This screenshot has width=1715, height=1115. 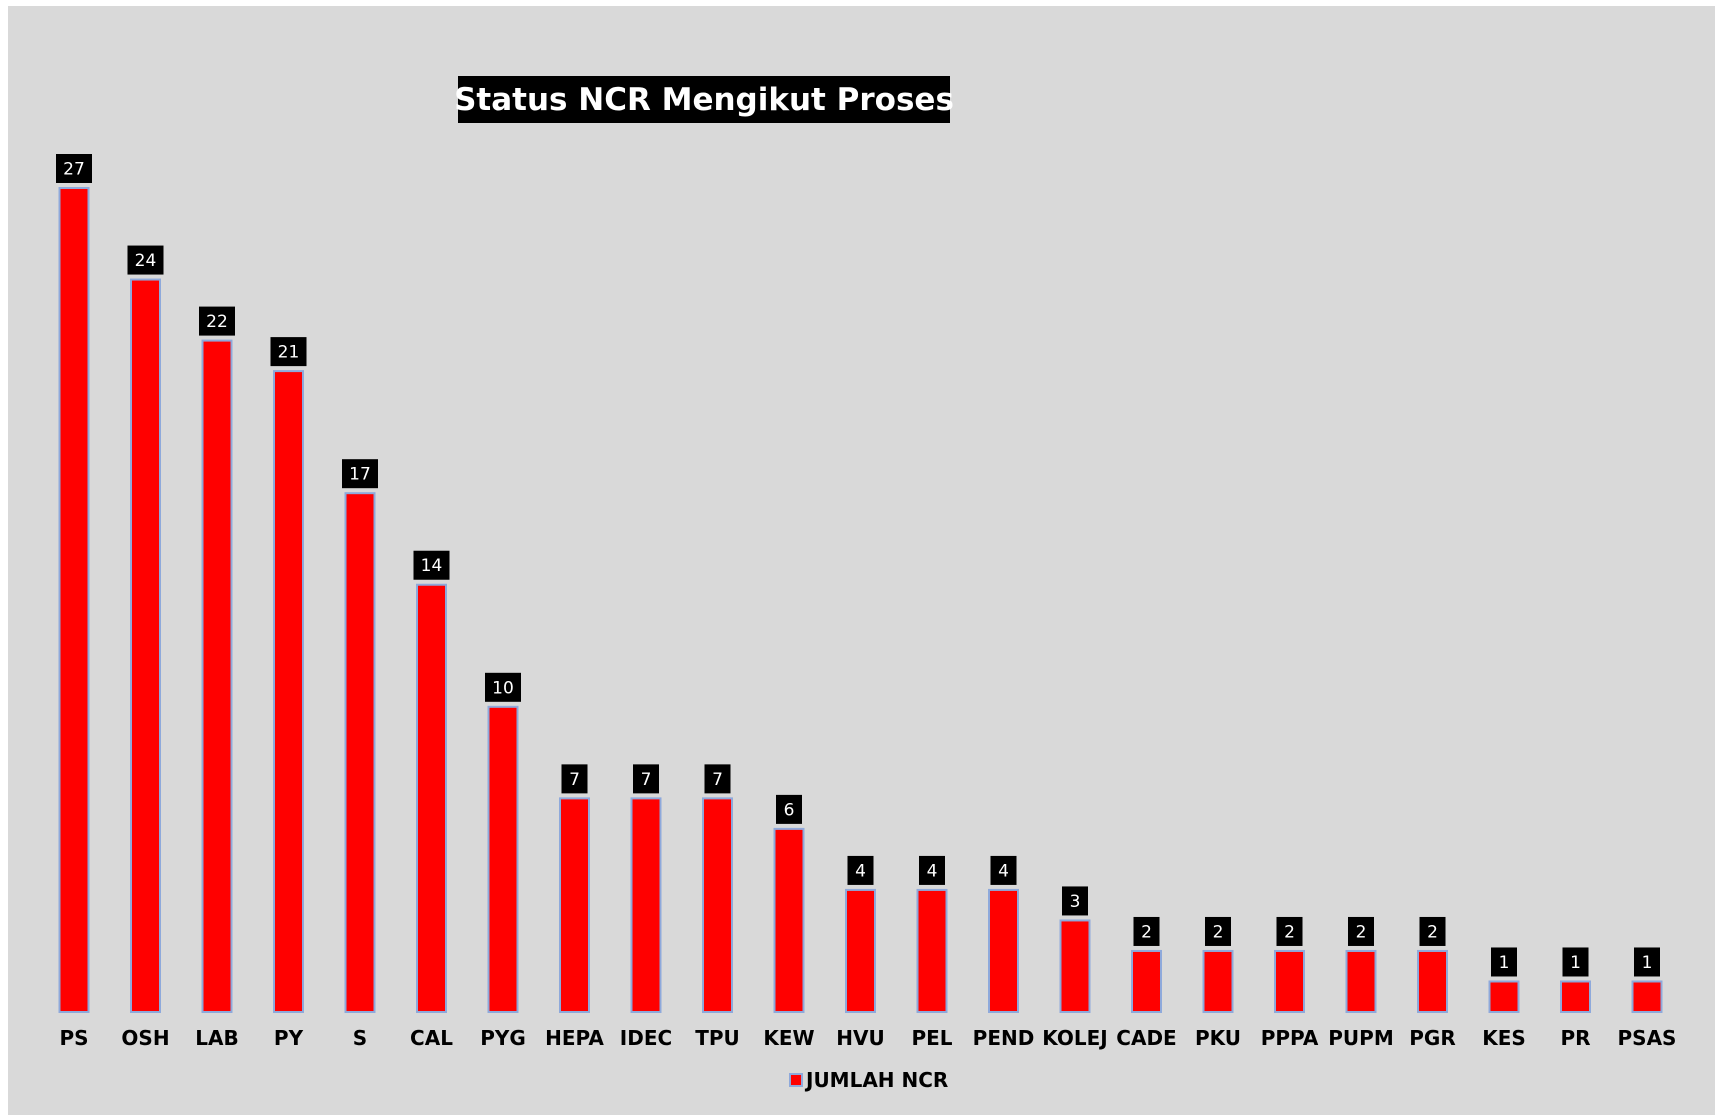 I want to click on data-label-tpu: 7, so click(x=717, y=779).